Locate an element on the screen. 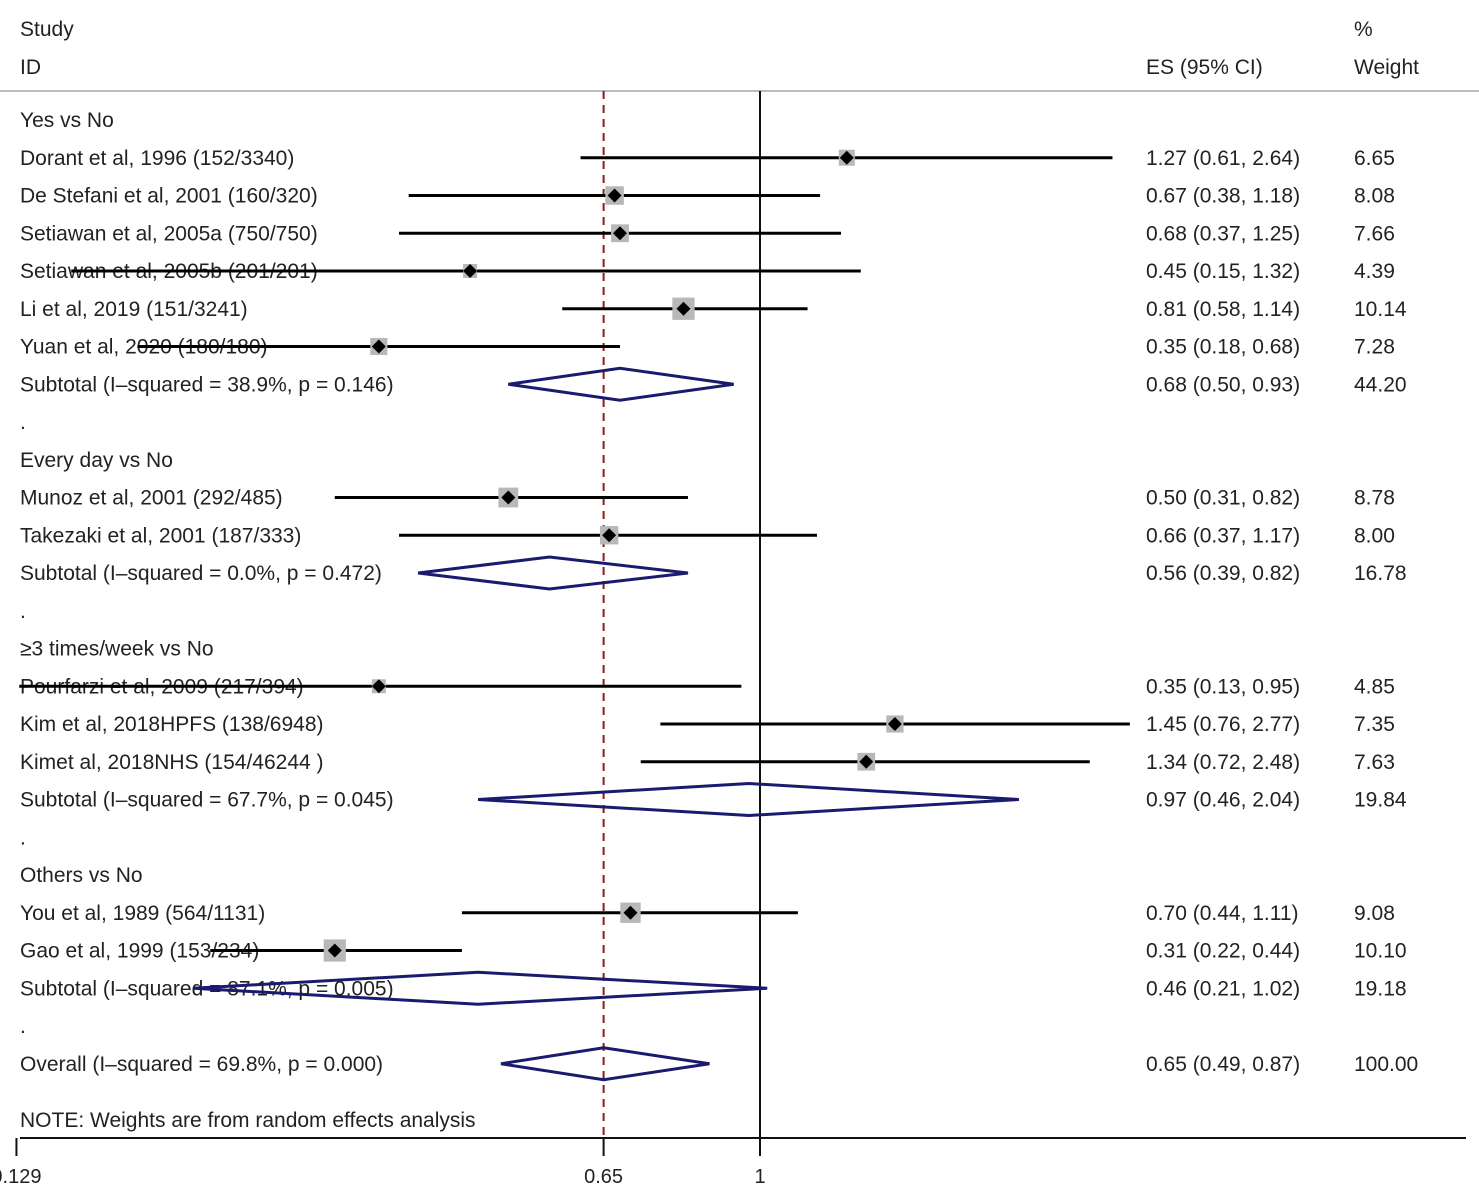 Image resolution: width=1479 pixels, height=1195 pixels. weight-text: 4.85 is located at coordinates (1374, 686).